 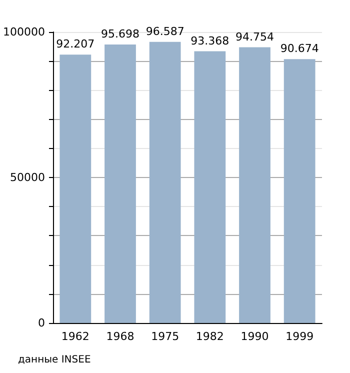 I want to click on data-label: 90.674, so click(x=299, y=49).